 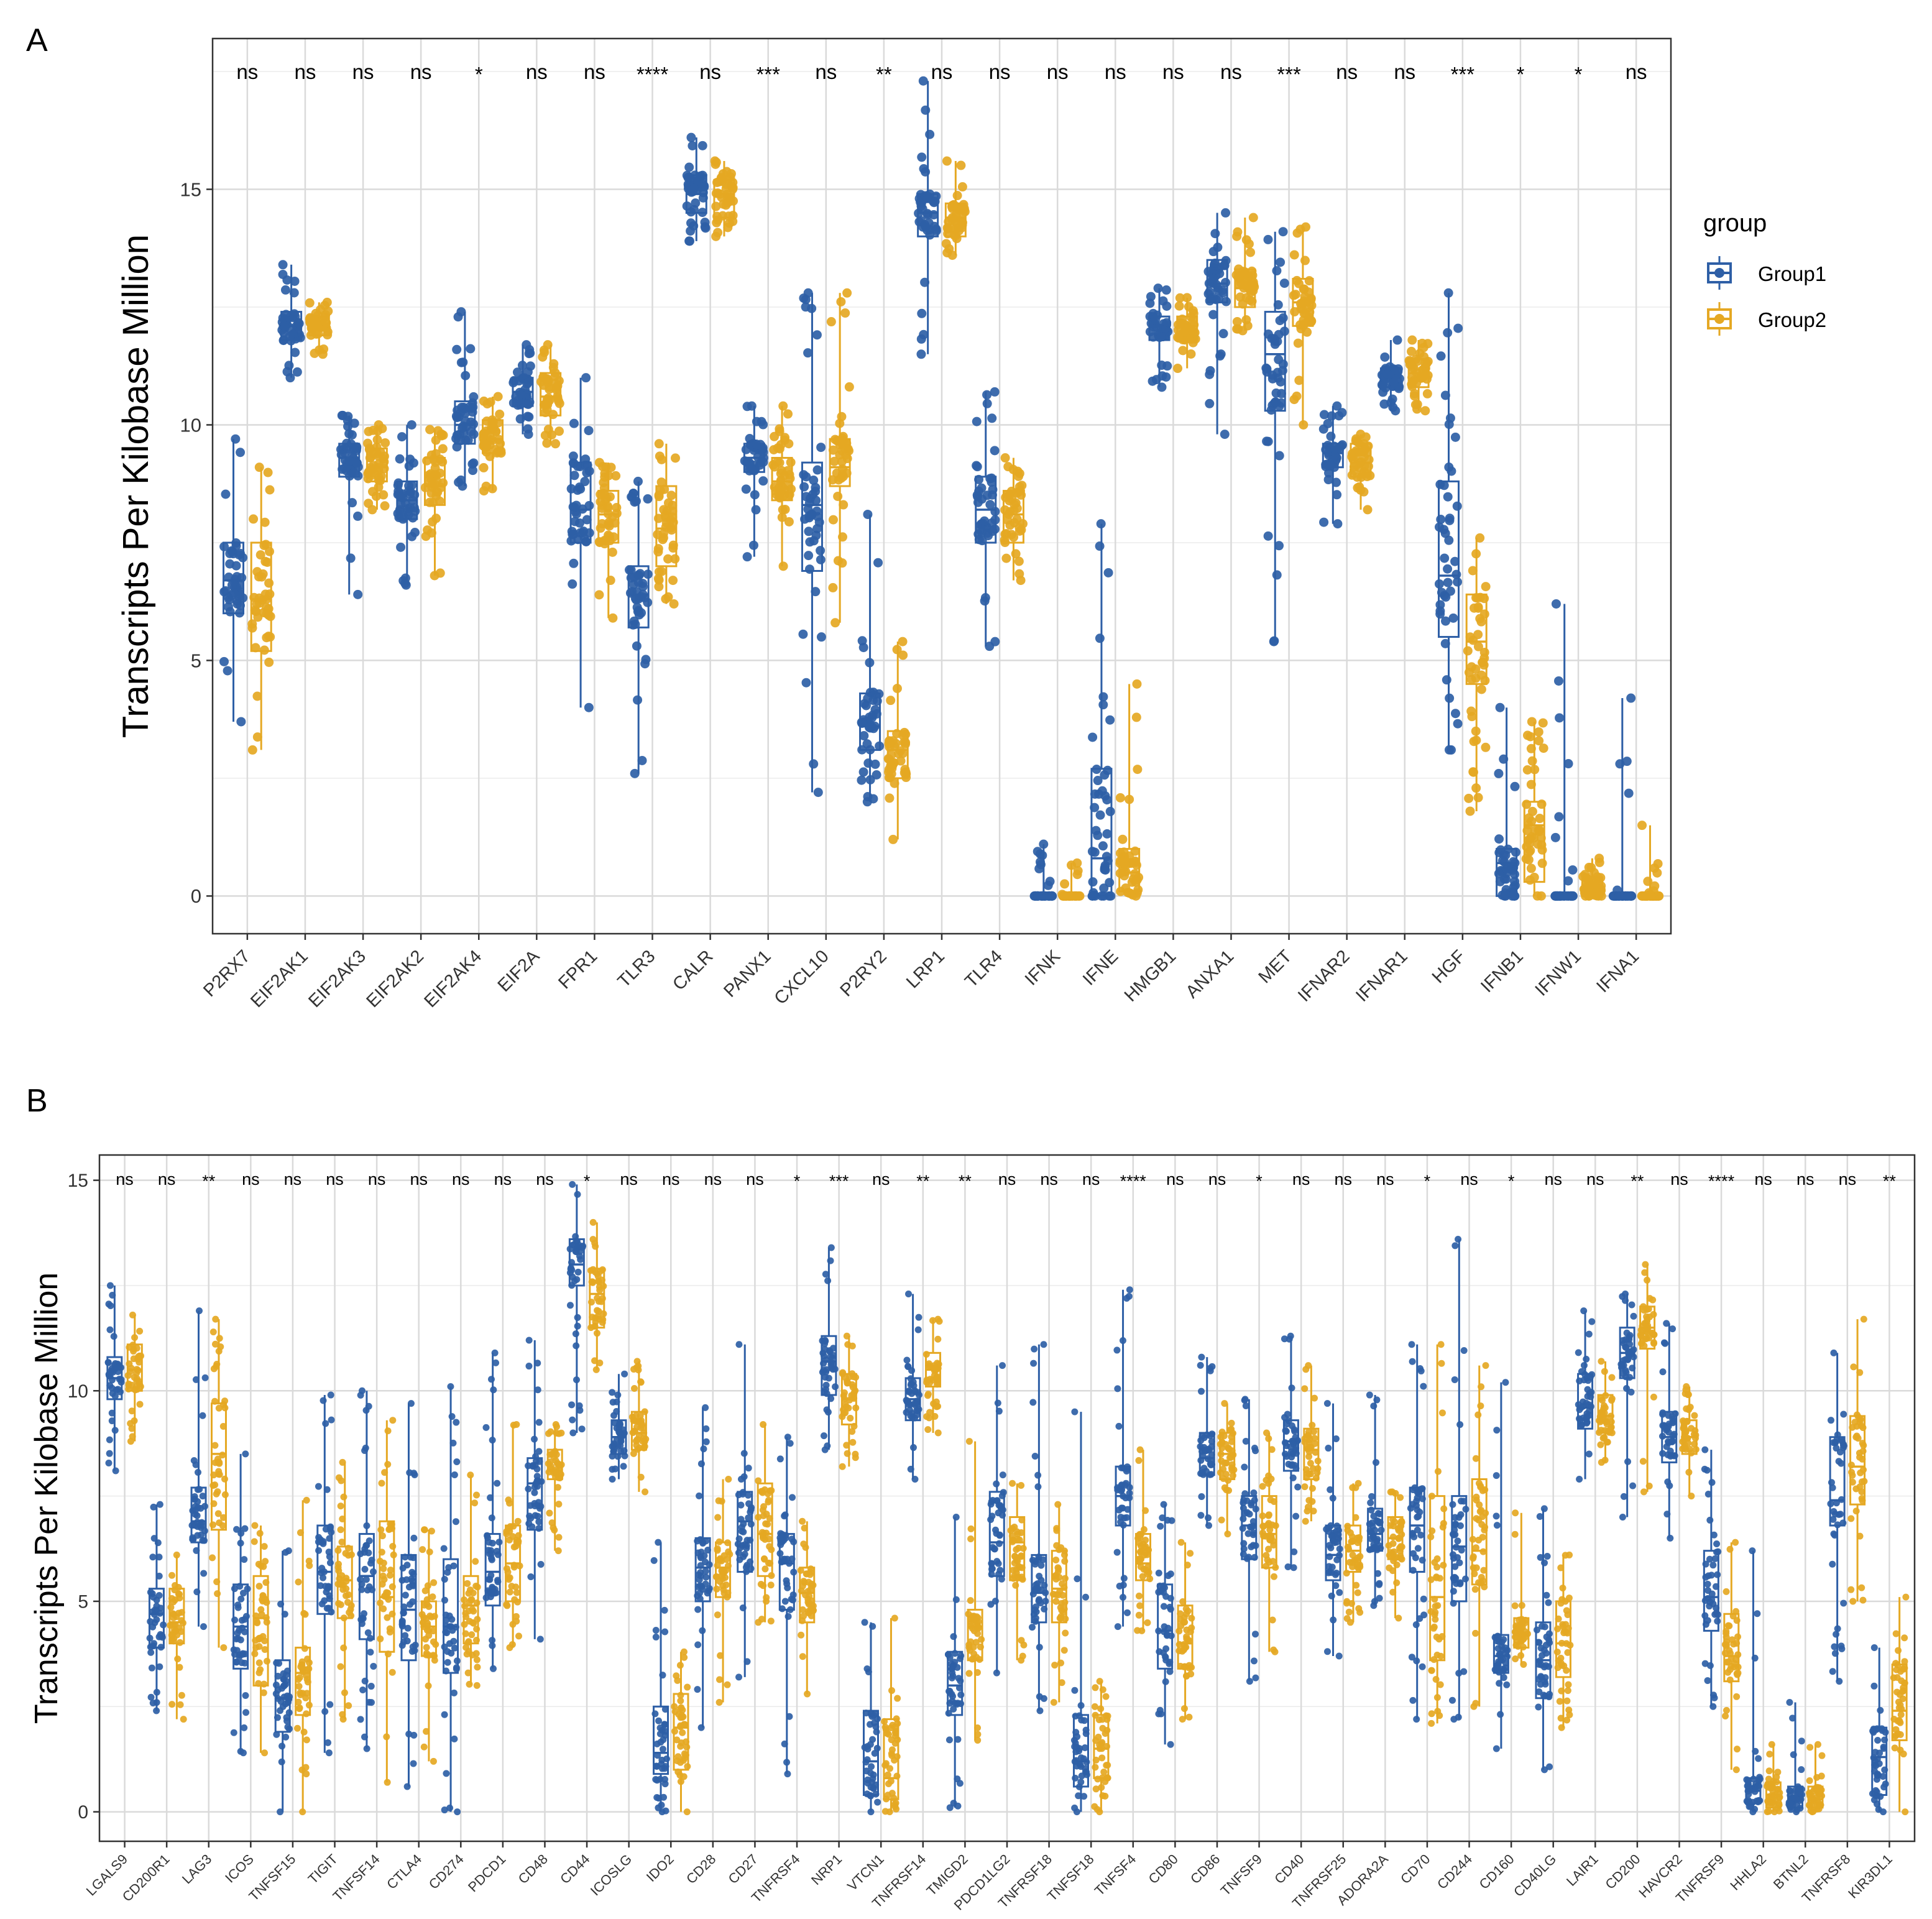 I want to click on panel-a-ifnb1-group1-point, so click(x=1499, y=873).